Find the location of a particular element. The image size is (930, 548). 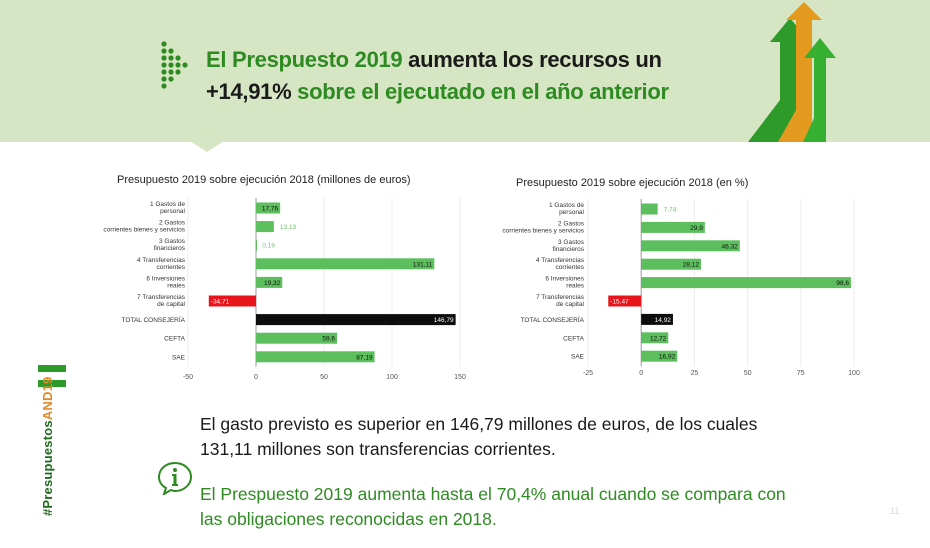

hashtag: #PresupuestosAND19 is located at coordinates (47, 446).